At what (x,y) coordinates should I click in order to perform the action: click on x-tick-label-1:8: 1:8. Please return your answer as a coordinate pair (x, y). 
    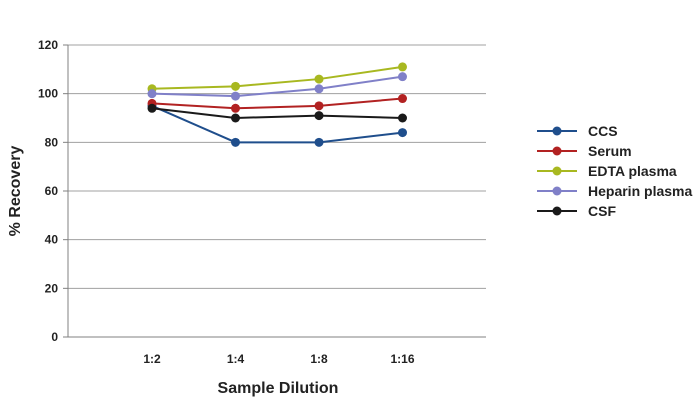
    Looking at the image, I should click on (319, 359).